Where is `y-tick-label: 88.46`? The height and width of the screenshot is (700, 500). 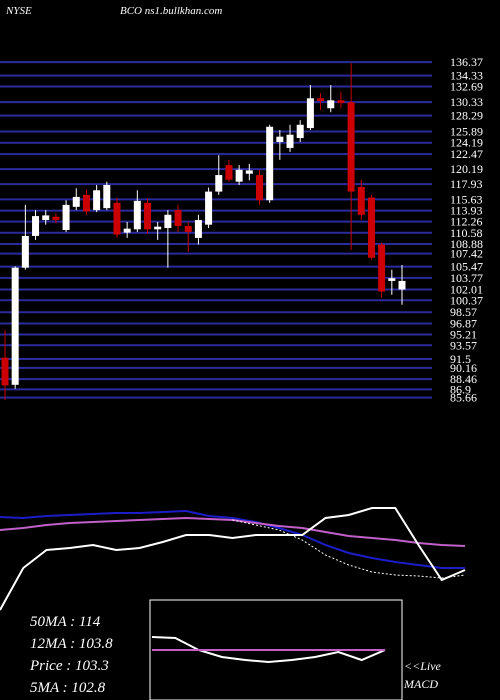
y-tick-label: 88.46 is located at coordinates (463, 379).